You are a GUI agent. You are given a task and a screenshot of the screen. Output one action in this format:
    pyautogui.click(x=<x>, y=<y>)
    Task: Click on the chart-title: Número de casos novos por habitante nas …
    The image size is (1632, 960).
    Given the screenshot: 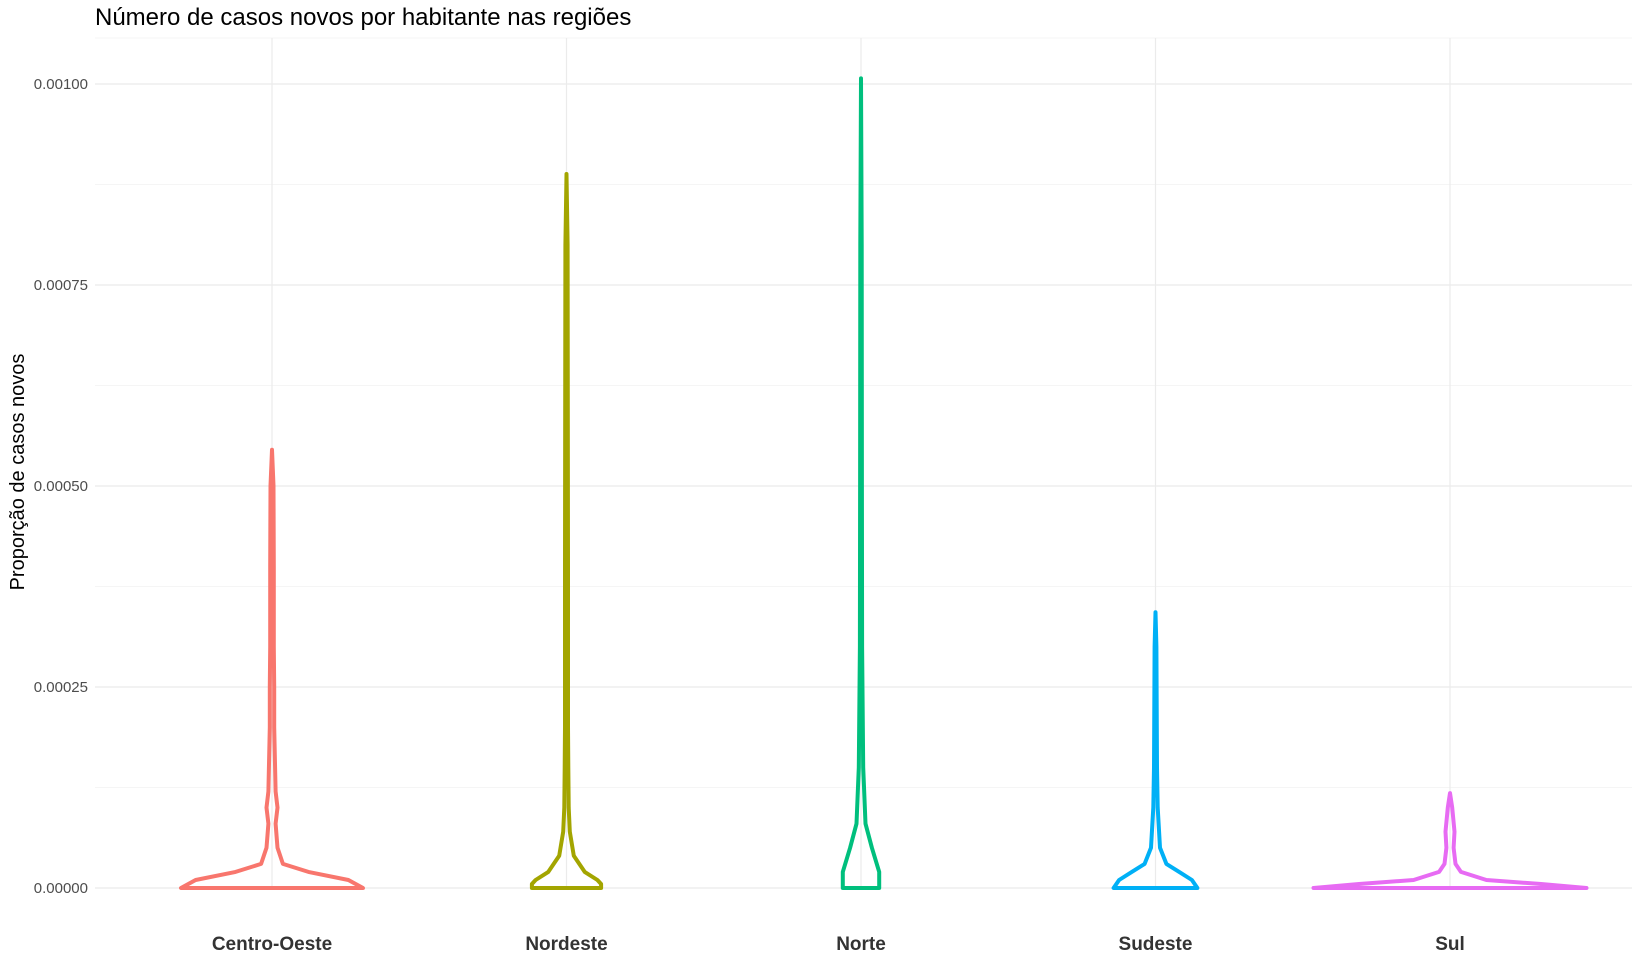 What is the action you would take?
    pyautogui.click(x=363, y=17)
    